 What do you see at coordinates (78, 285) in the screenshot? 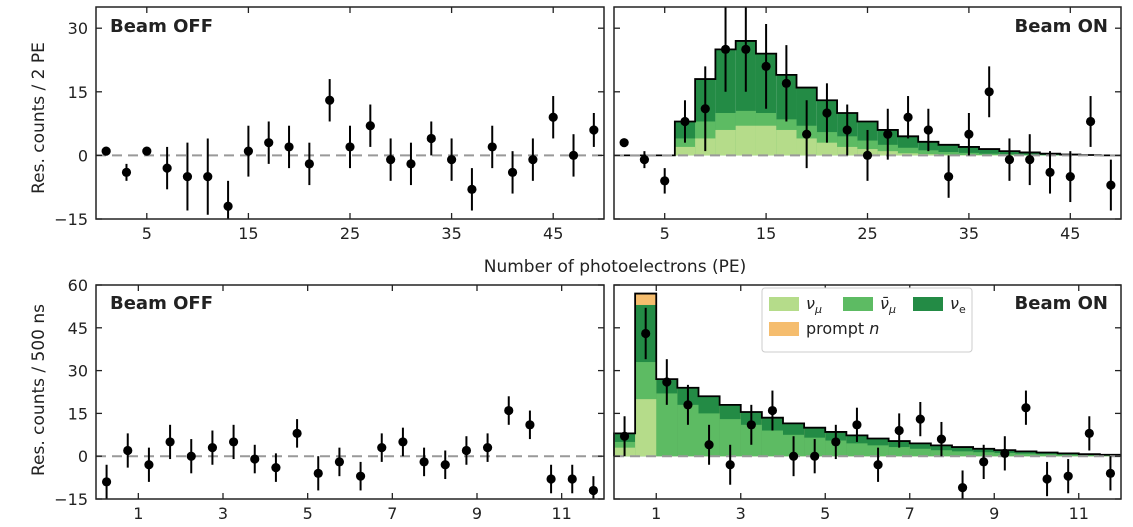
I see `y-tick-label: 60` at bounding box center [78, 285].